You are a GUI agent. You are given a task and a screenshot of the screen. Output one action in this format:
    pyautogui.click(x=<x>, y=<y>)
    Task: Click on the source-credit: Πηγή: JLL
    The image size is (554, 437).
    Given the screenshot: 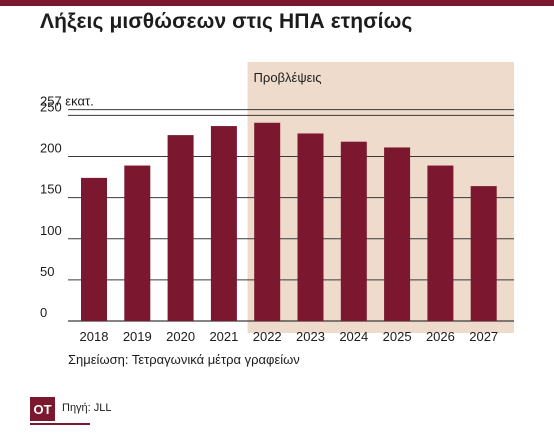 What is the action you would take?
    pyautogui.click(x=87, y=408)
    